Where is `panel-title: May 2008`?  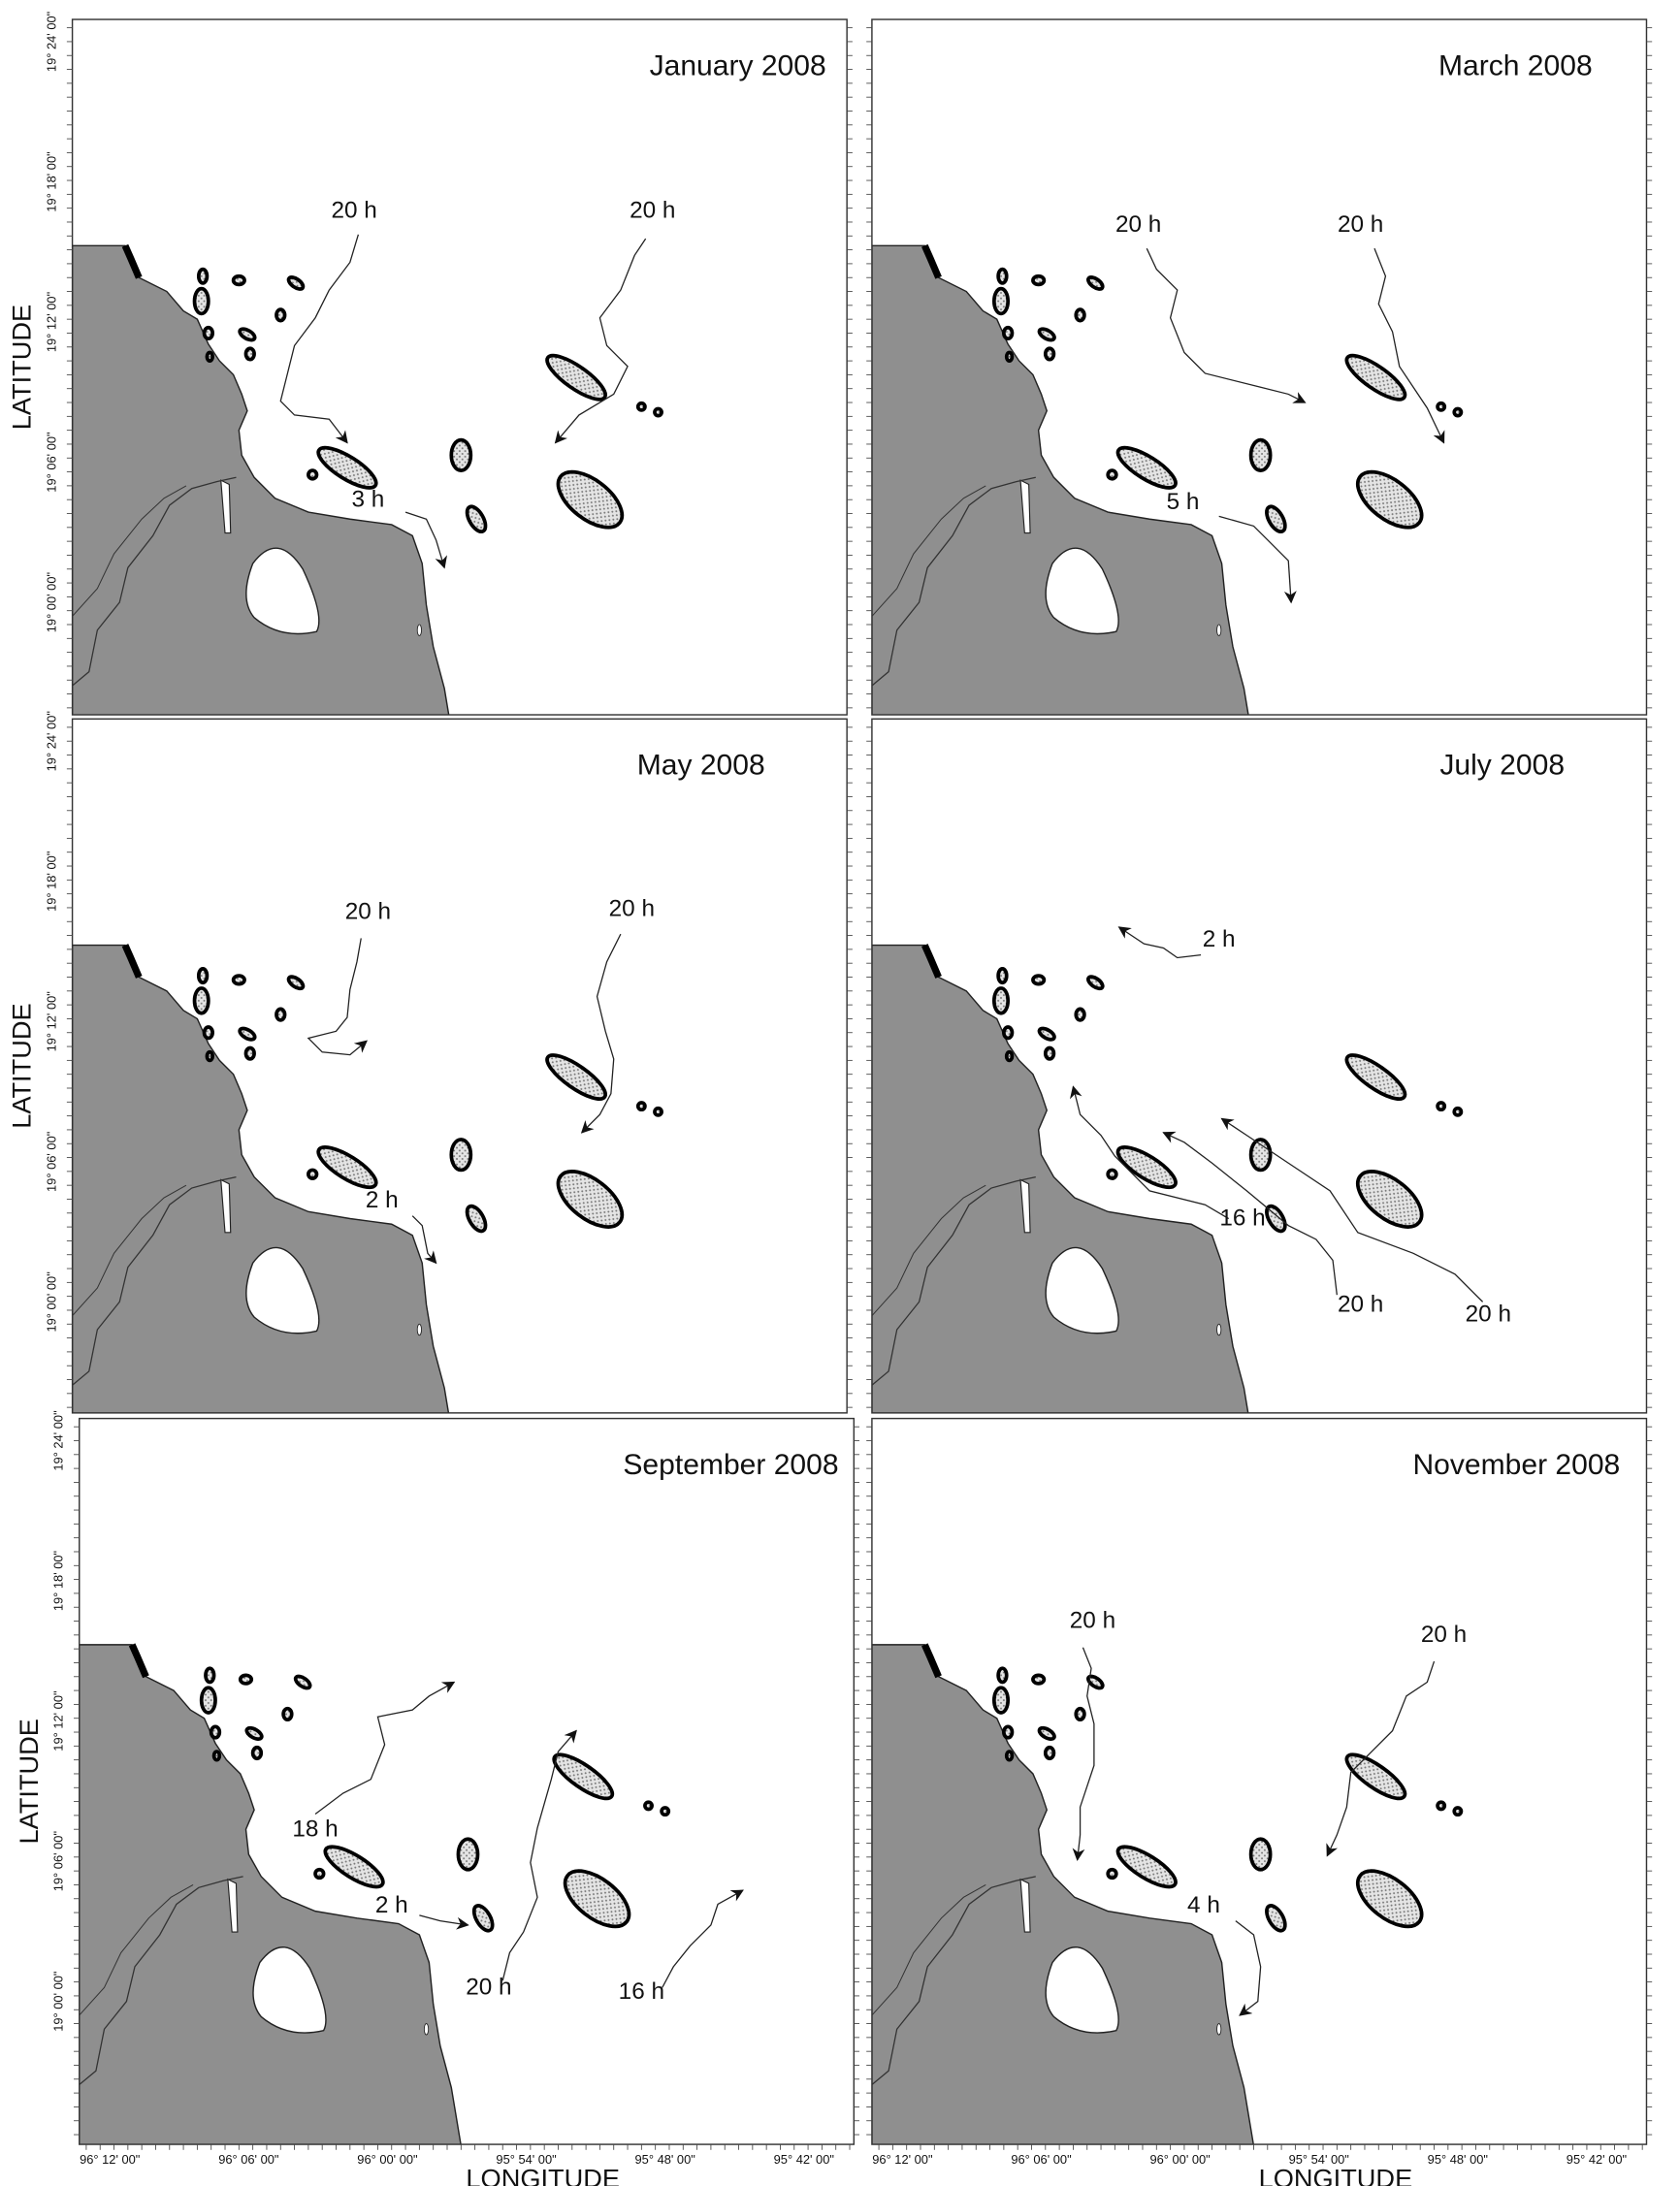 panel-title: May 2008 is located at coordinates (701, 766).